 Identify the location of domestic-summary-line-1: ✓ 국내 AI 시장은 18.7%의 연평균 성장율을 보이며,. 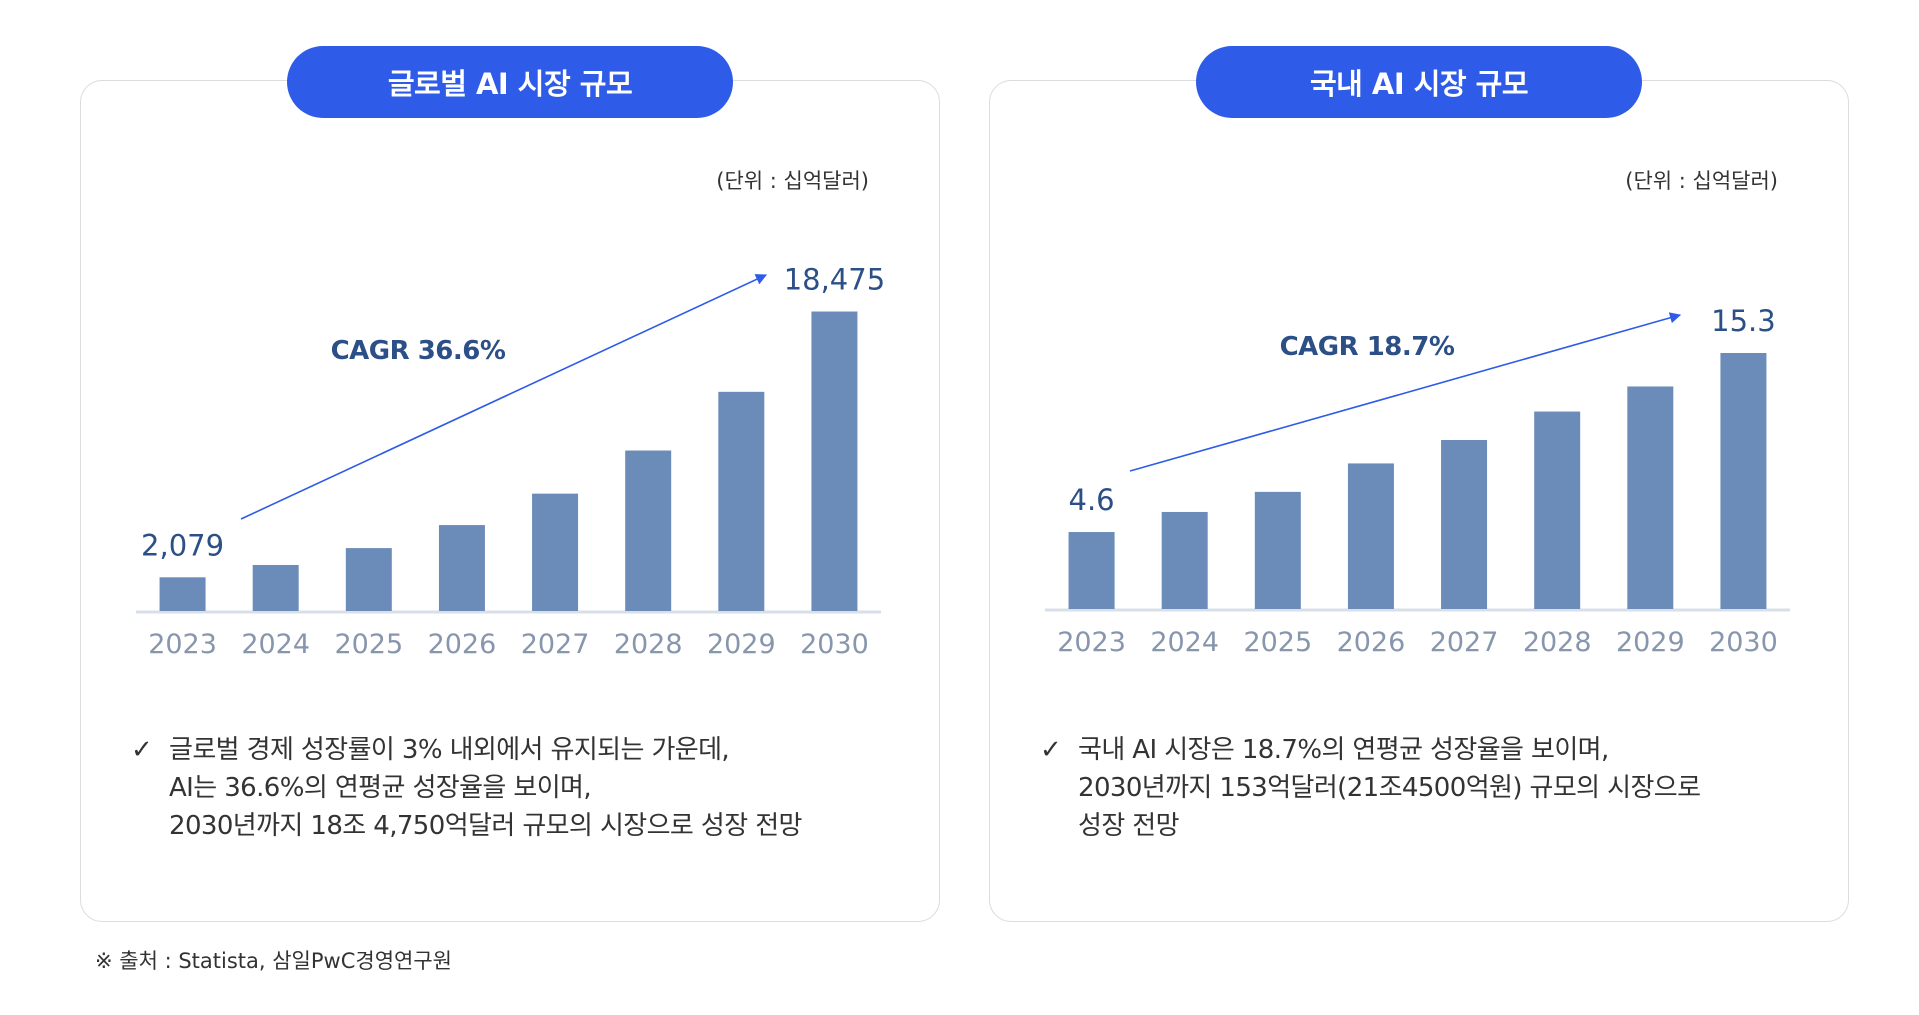
(1370, 750).